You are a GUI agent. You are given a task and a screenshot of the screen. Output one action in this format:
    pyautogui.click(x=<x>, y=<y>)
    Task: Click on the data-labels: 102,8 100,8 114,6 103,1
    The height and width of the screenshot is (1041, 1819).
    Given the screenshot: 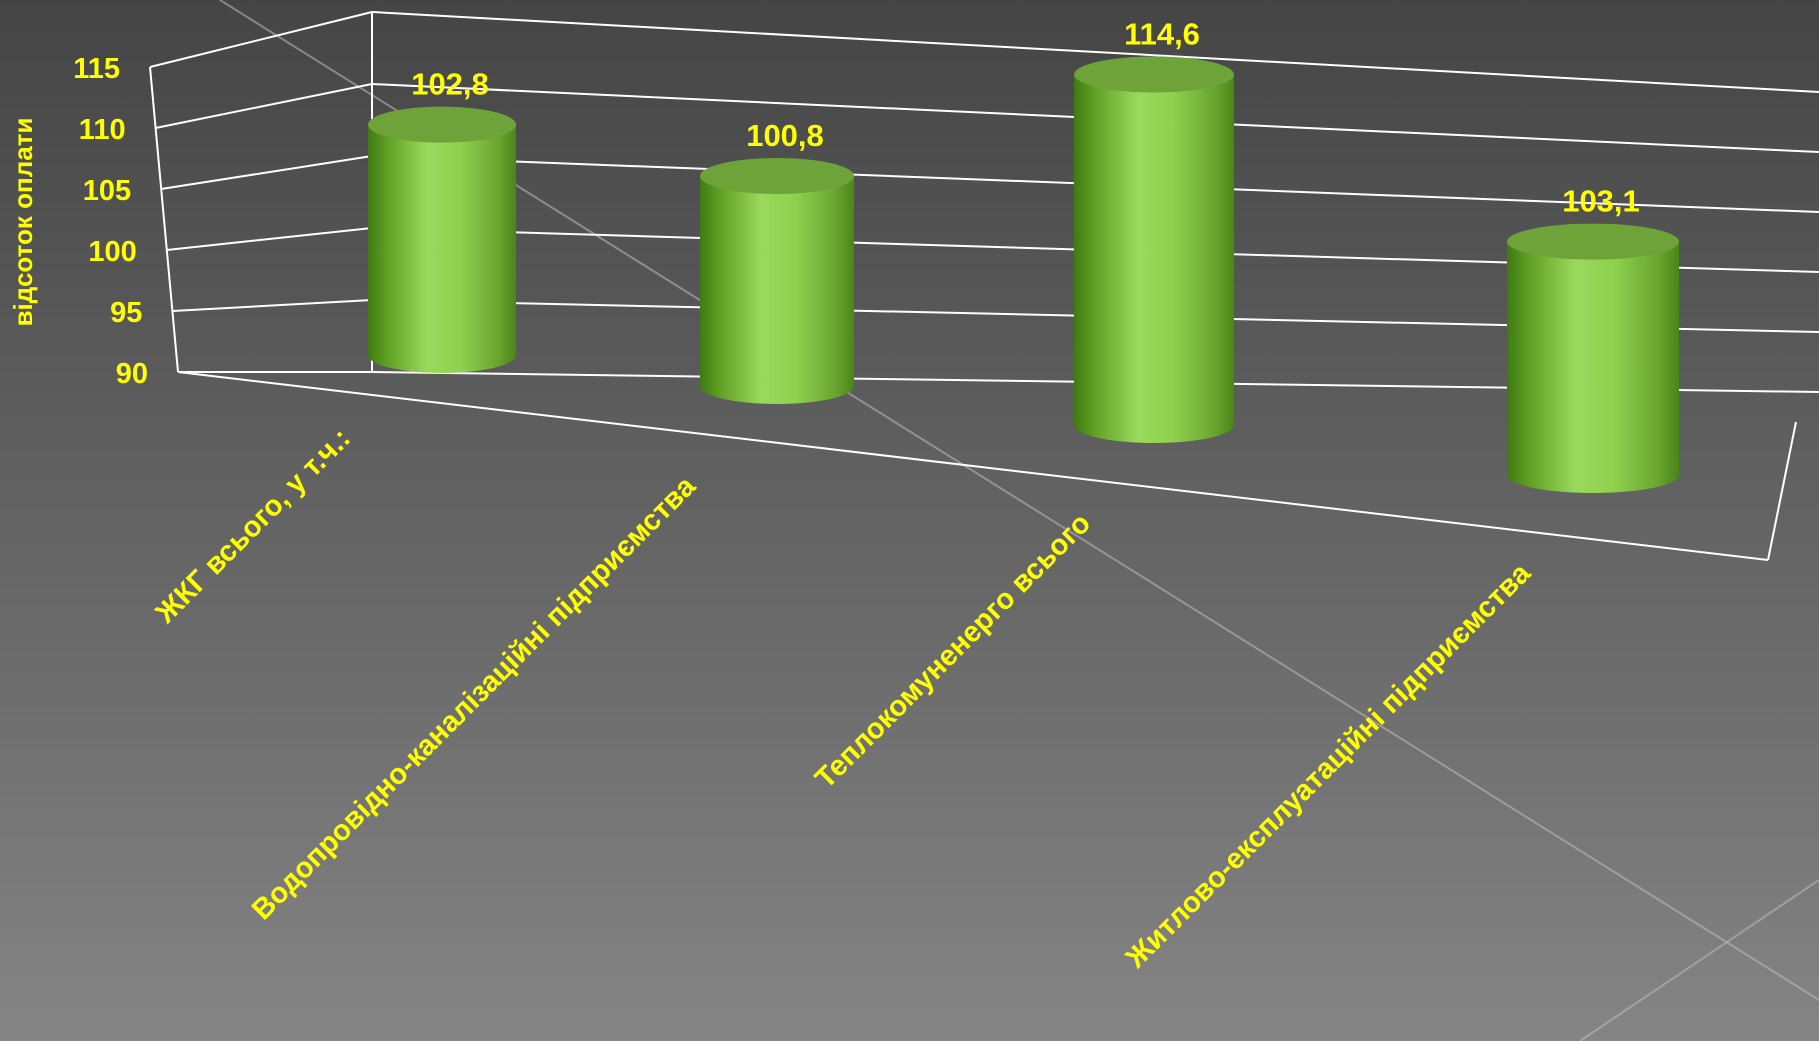 What is the action you would take?
    pyautogui.click(x=1025, y=117)
    